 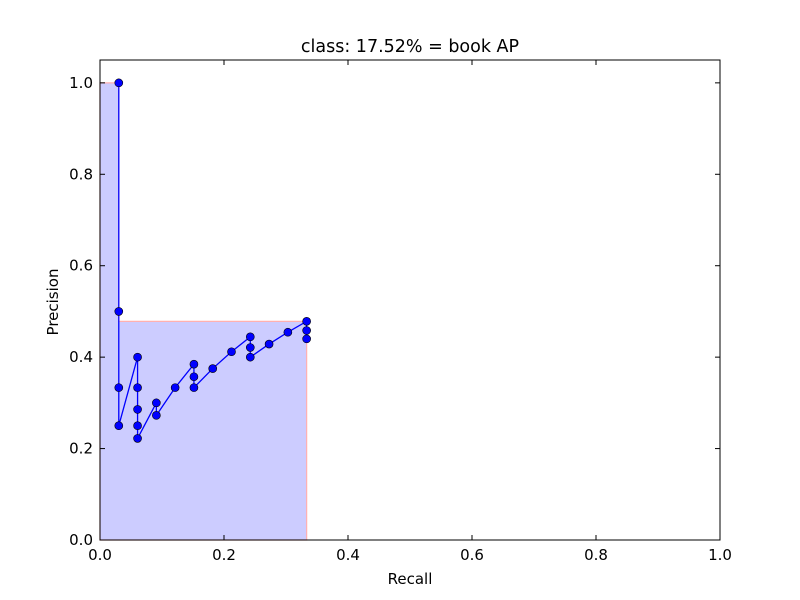 I want to click on x-tick-label: 0.0, so click(x=100, y=555).